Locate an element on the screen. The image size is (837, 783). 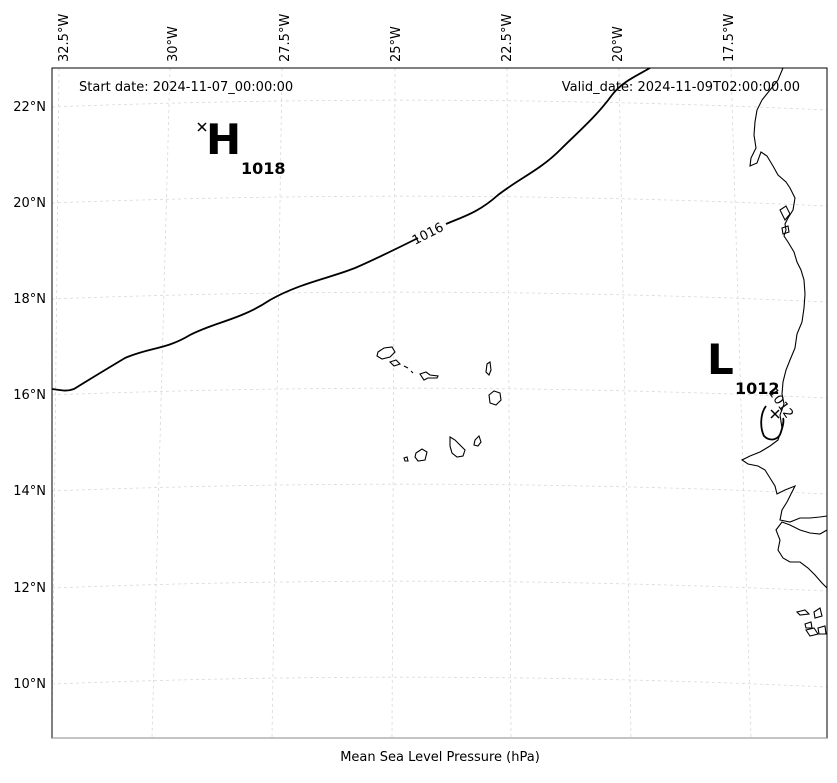
isobar-1016-label: 1016 is located at coordinates (428, 234).